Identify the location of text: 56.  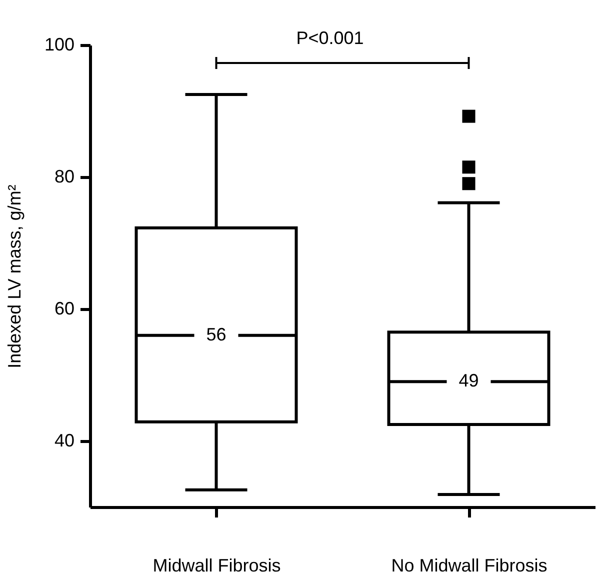
(216, 334).